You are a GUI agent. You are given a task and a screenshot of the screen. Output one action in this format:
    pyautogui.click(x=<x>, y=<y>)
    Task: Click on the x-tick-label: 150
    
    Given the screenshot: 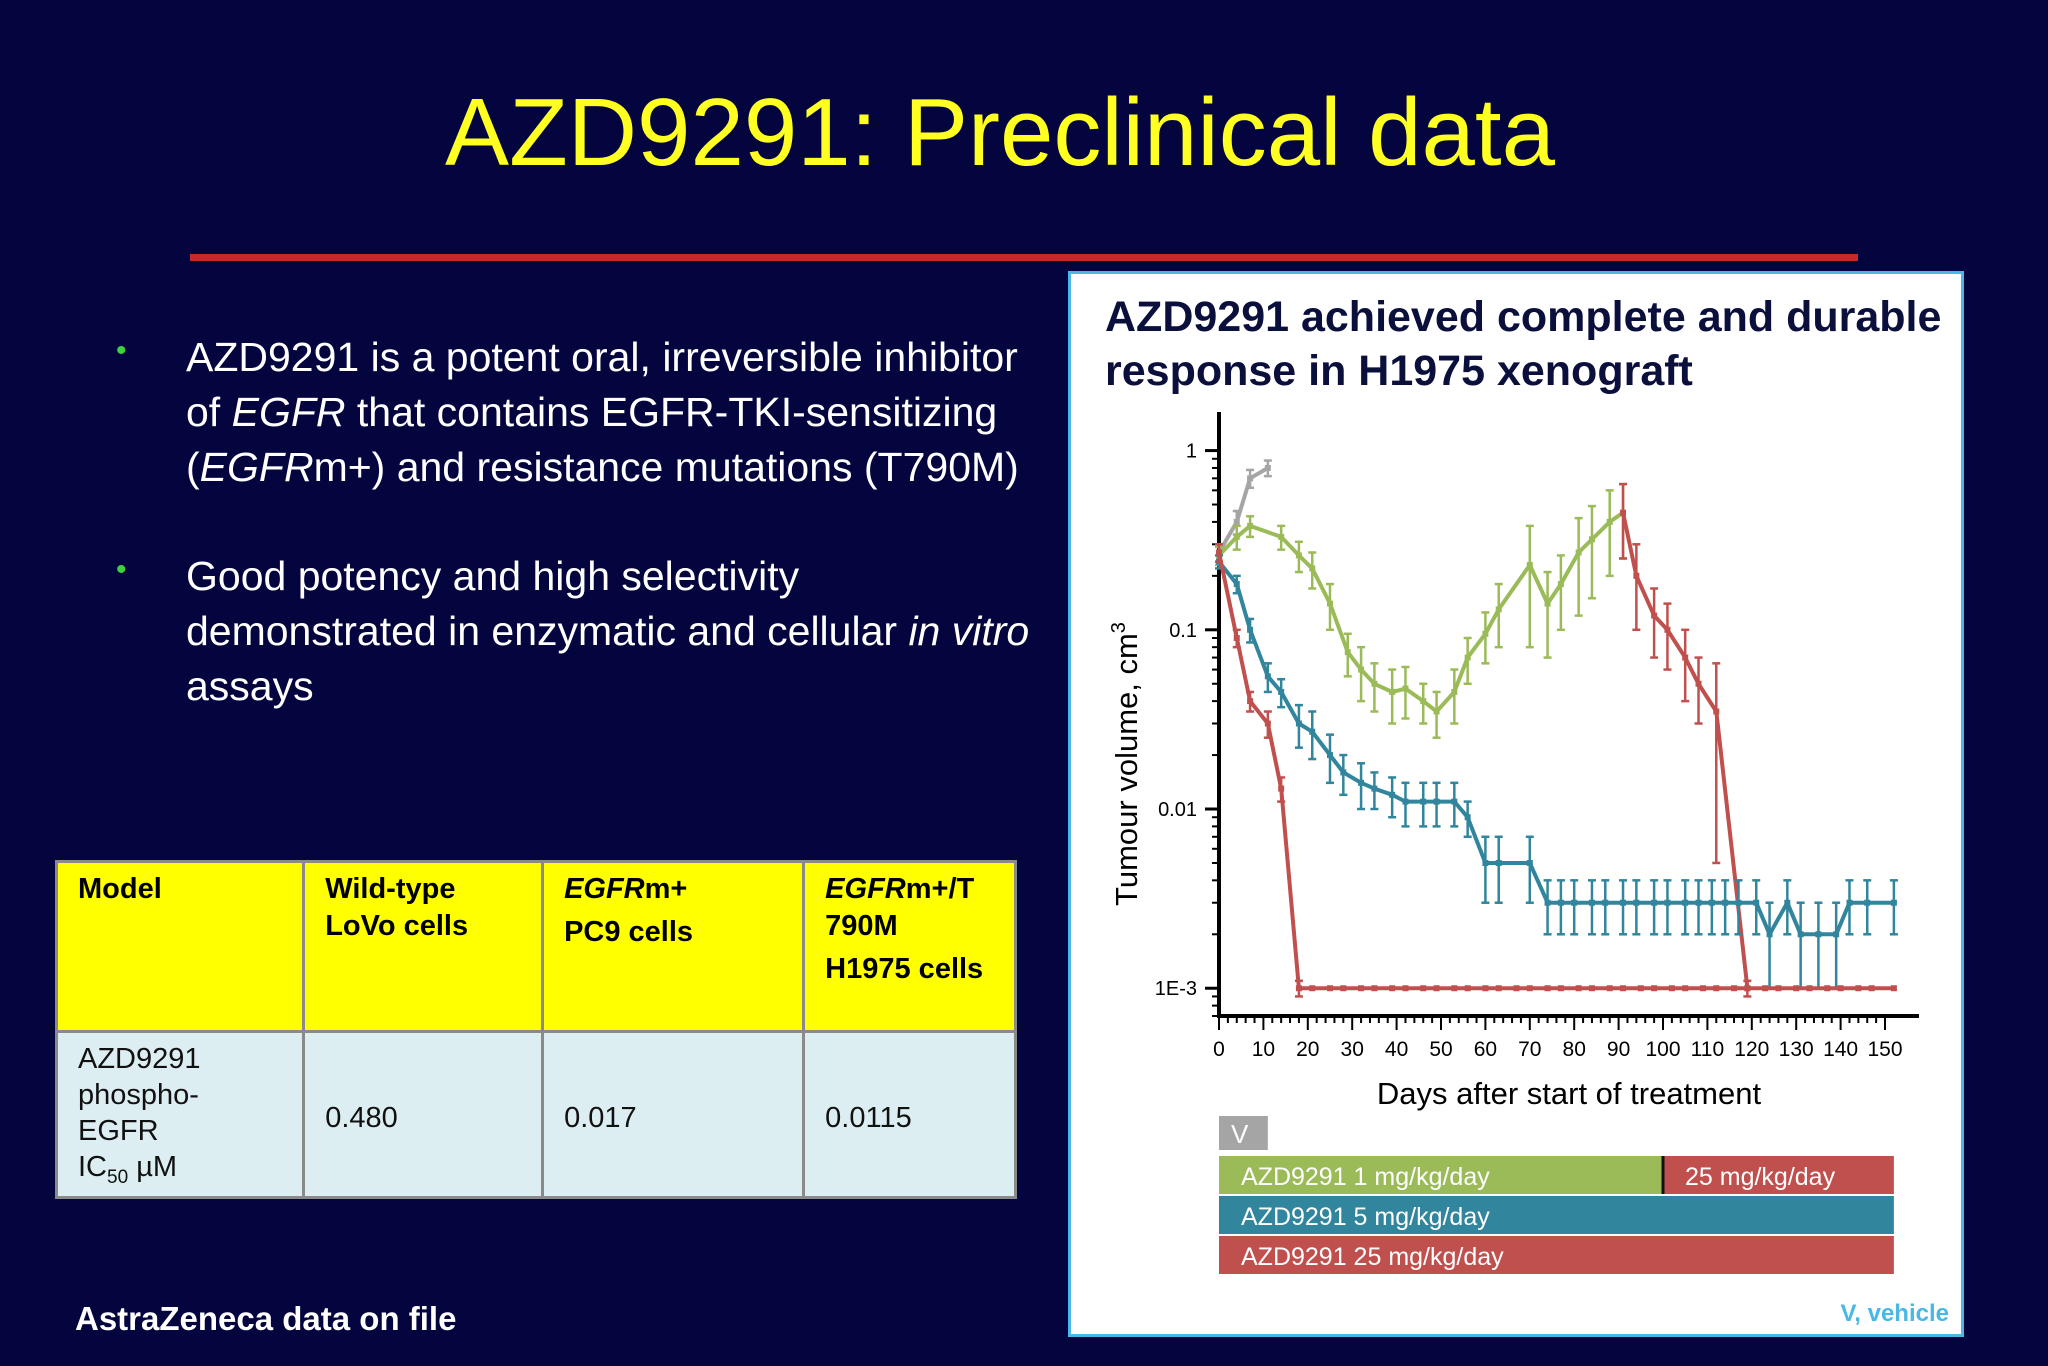 What is the action you would take?
    pyautogui.click(x=1884, y=1049)
    